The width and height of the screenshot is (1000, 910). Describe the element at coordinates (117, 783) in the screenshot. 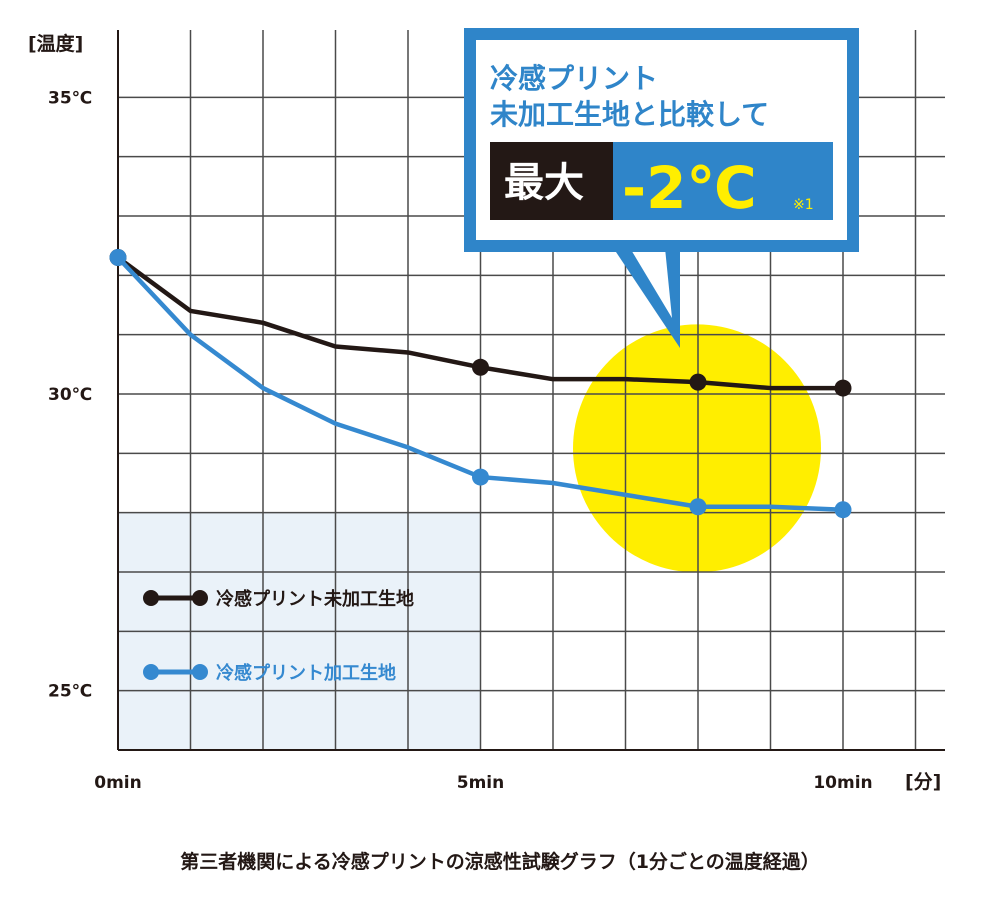

I see `x-tick-label: 0min` at that location.